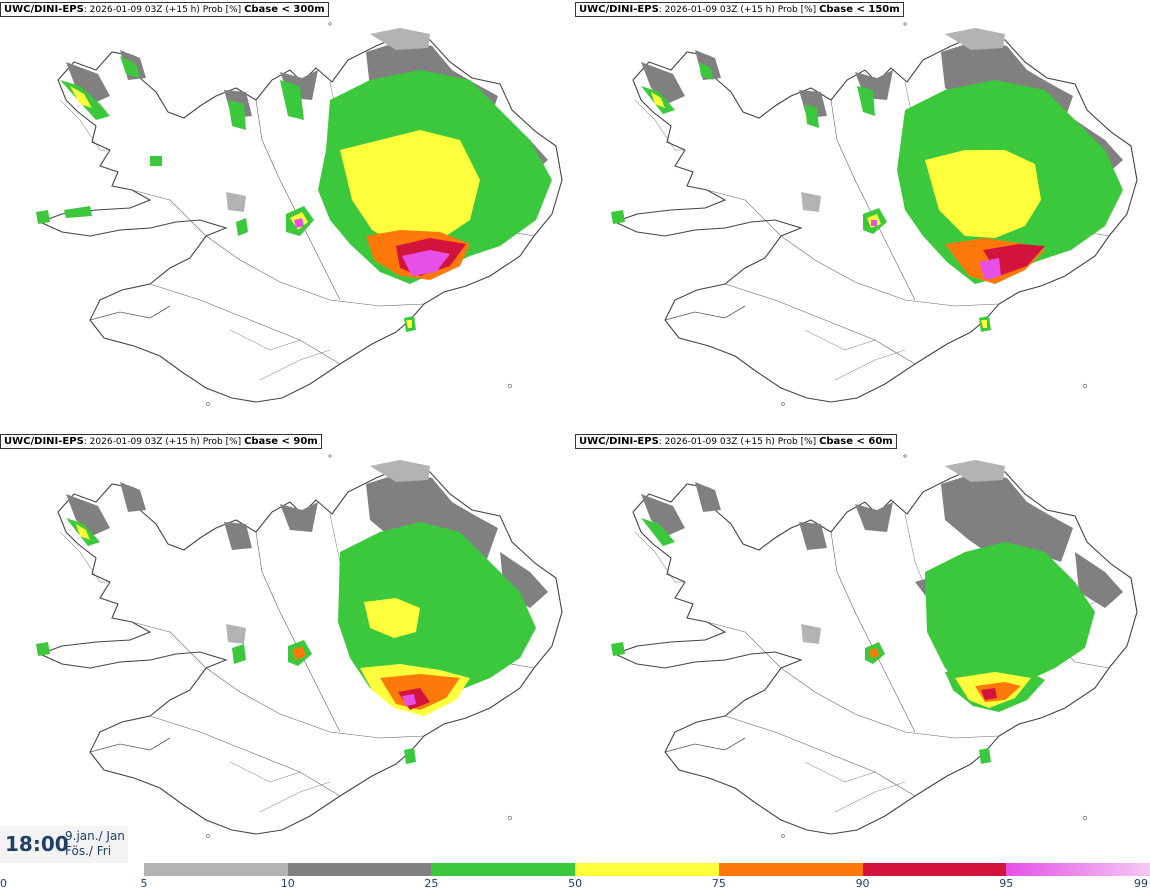 This screenshot has height=891, width=1150. I want to click on valid-date: 9.jan./ Jan Fös./ Fri, so click(95, 843).